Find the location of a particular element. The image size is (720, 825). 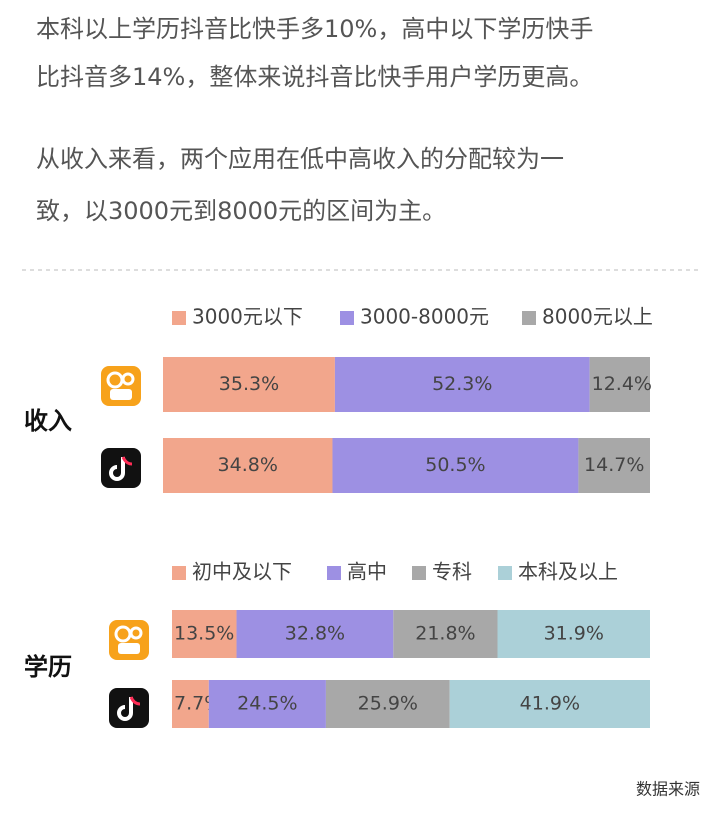

paragraph-line: 从收入来看，两个应用在低中高收入的分配较为一 is located at coordinates (300, 159).